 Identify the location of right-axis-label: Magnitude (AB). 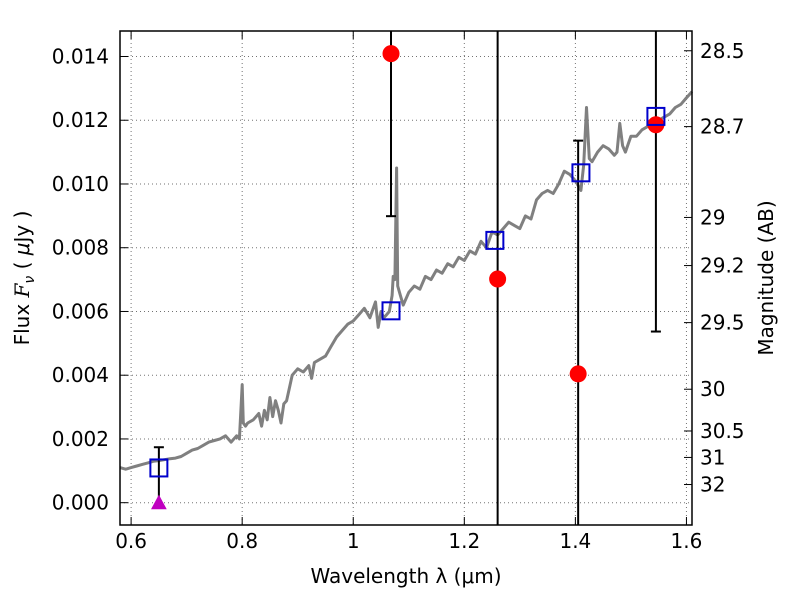
(766, 277).